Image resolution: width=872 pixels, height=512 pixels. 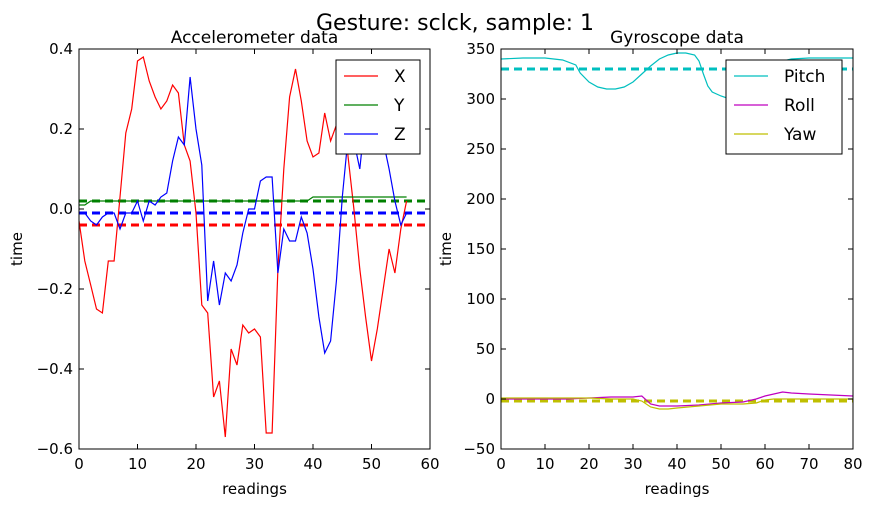 I want to click on gyro-y-axis-label: time, so click(x=446, y=249).